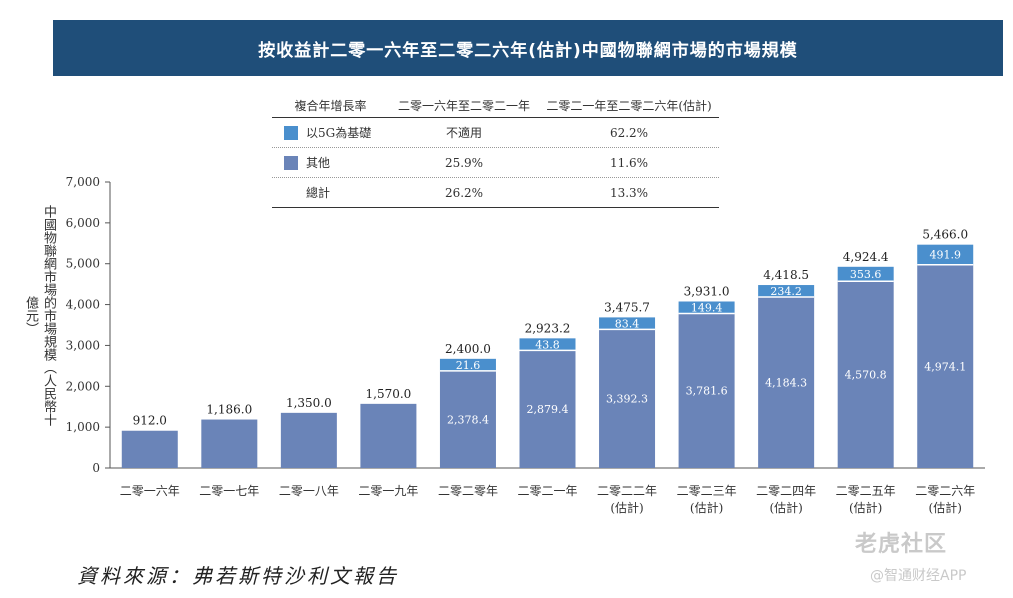  Describe the element at coordinates (629, 105) in the screenshot. I see `cagr-header-period2: 二零二一年至二零二六年(估計)` at that location.